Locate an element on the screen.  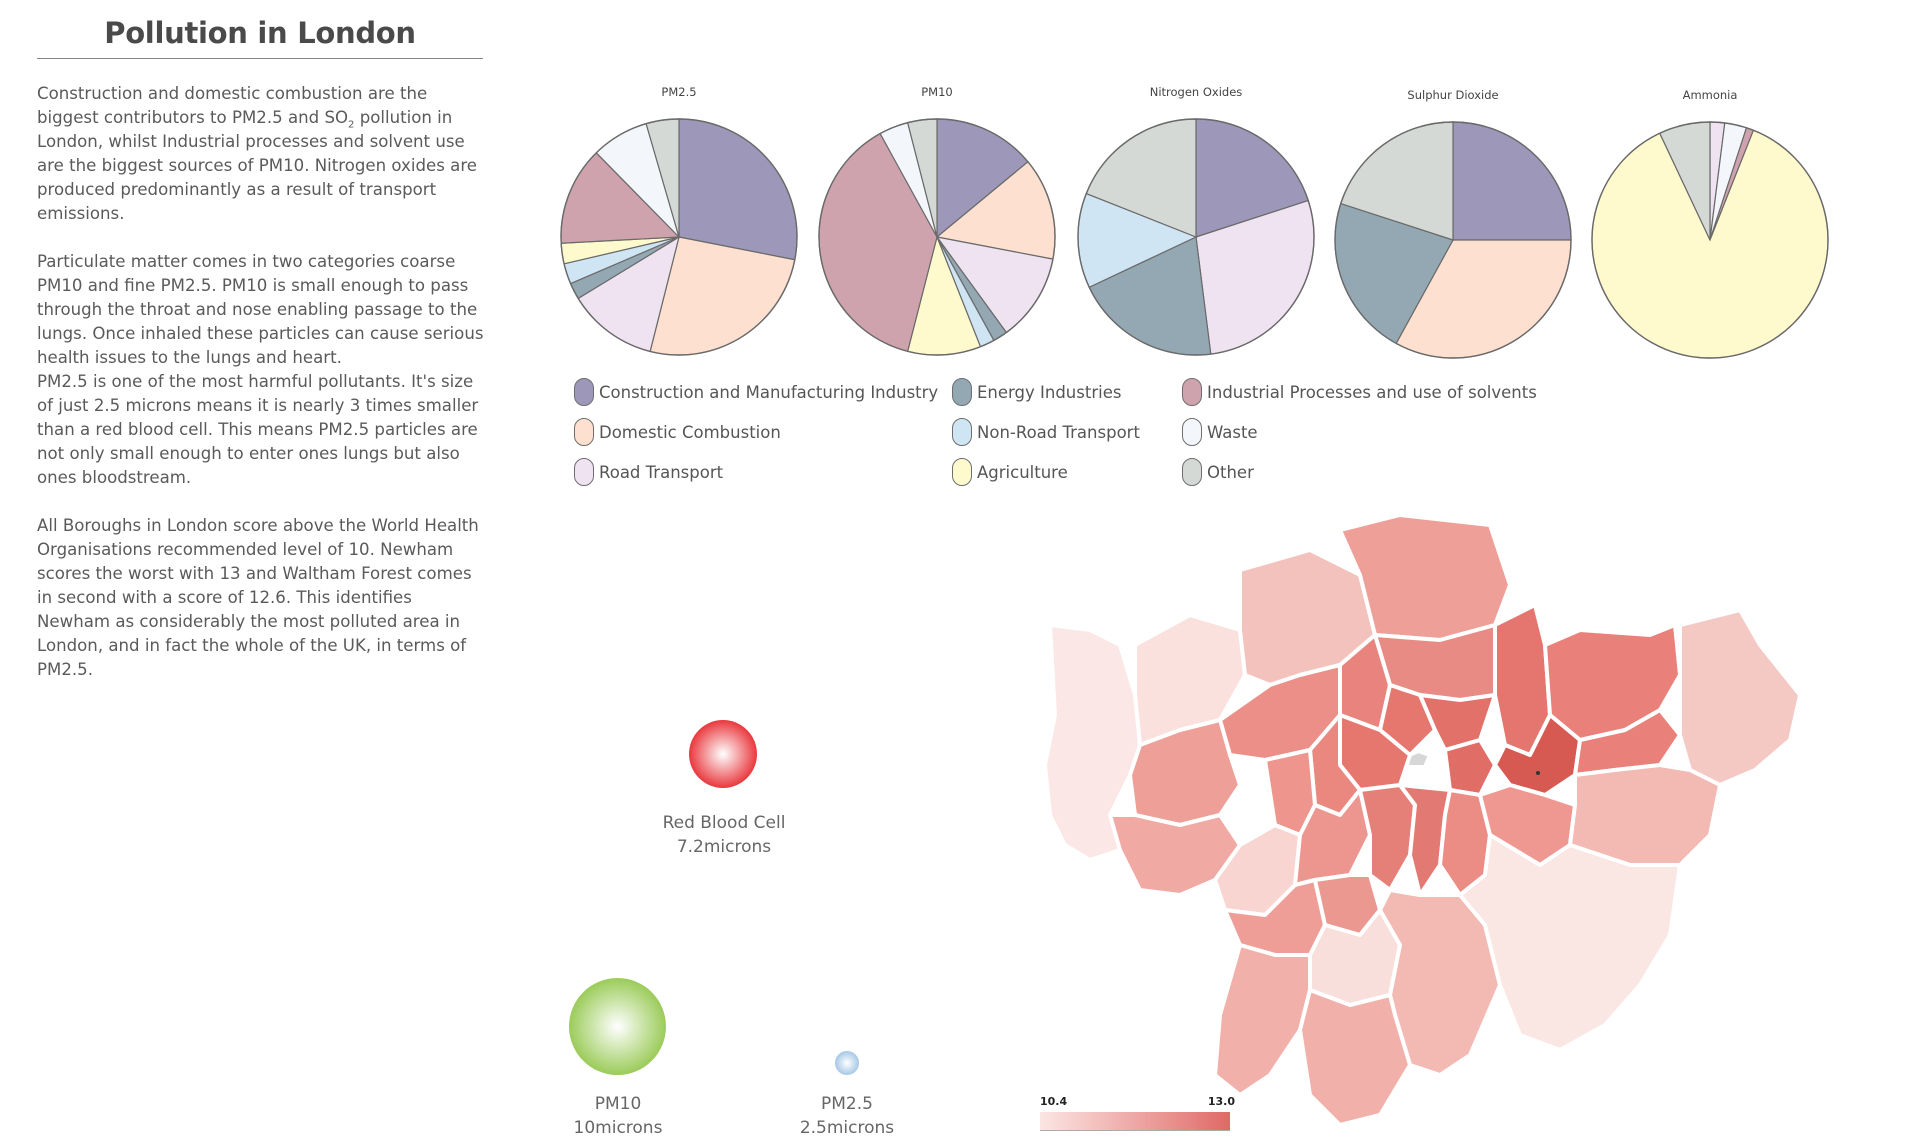
legend-item-domestic-combustion: Domestic Combustion is located at coordinates (677, 432).